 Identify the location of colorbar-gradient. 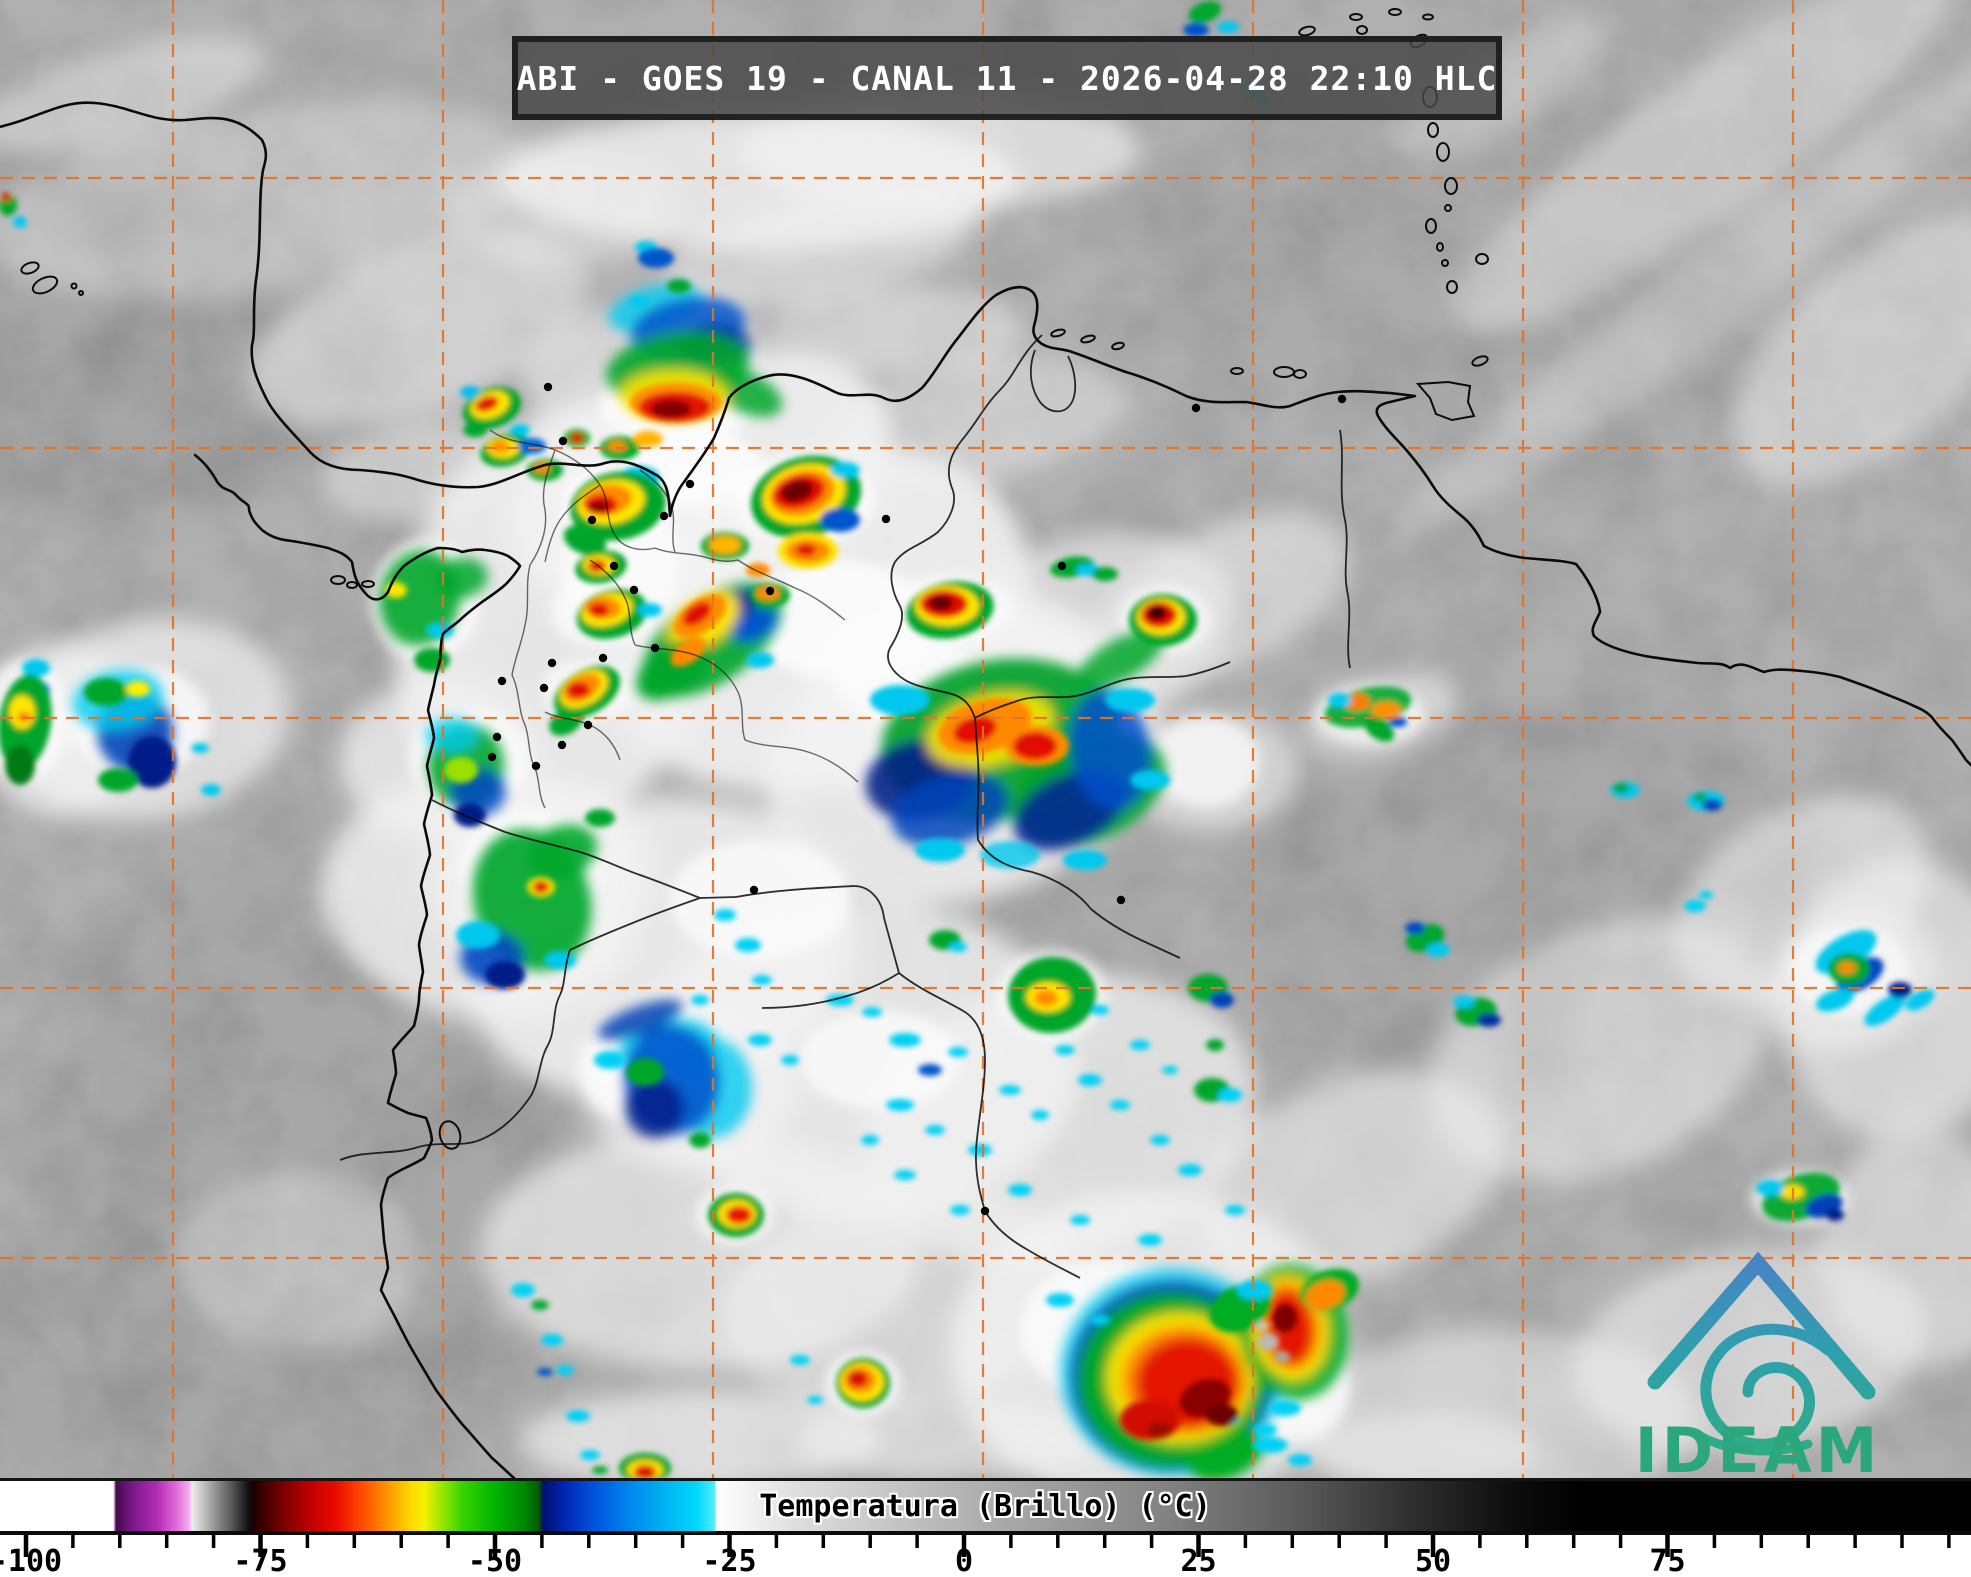
(985, 1506).